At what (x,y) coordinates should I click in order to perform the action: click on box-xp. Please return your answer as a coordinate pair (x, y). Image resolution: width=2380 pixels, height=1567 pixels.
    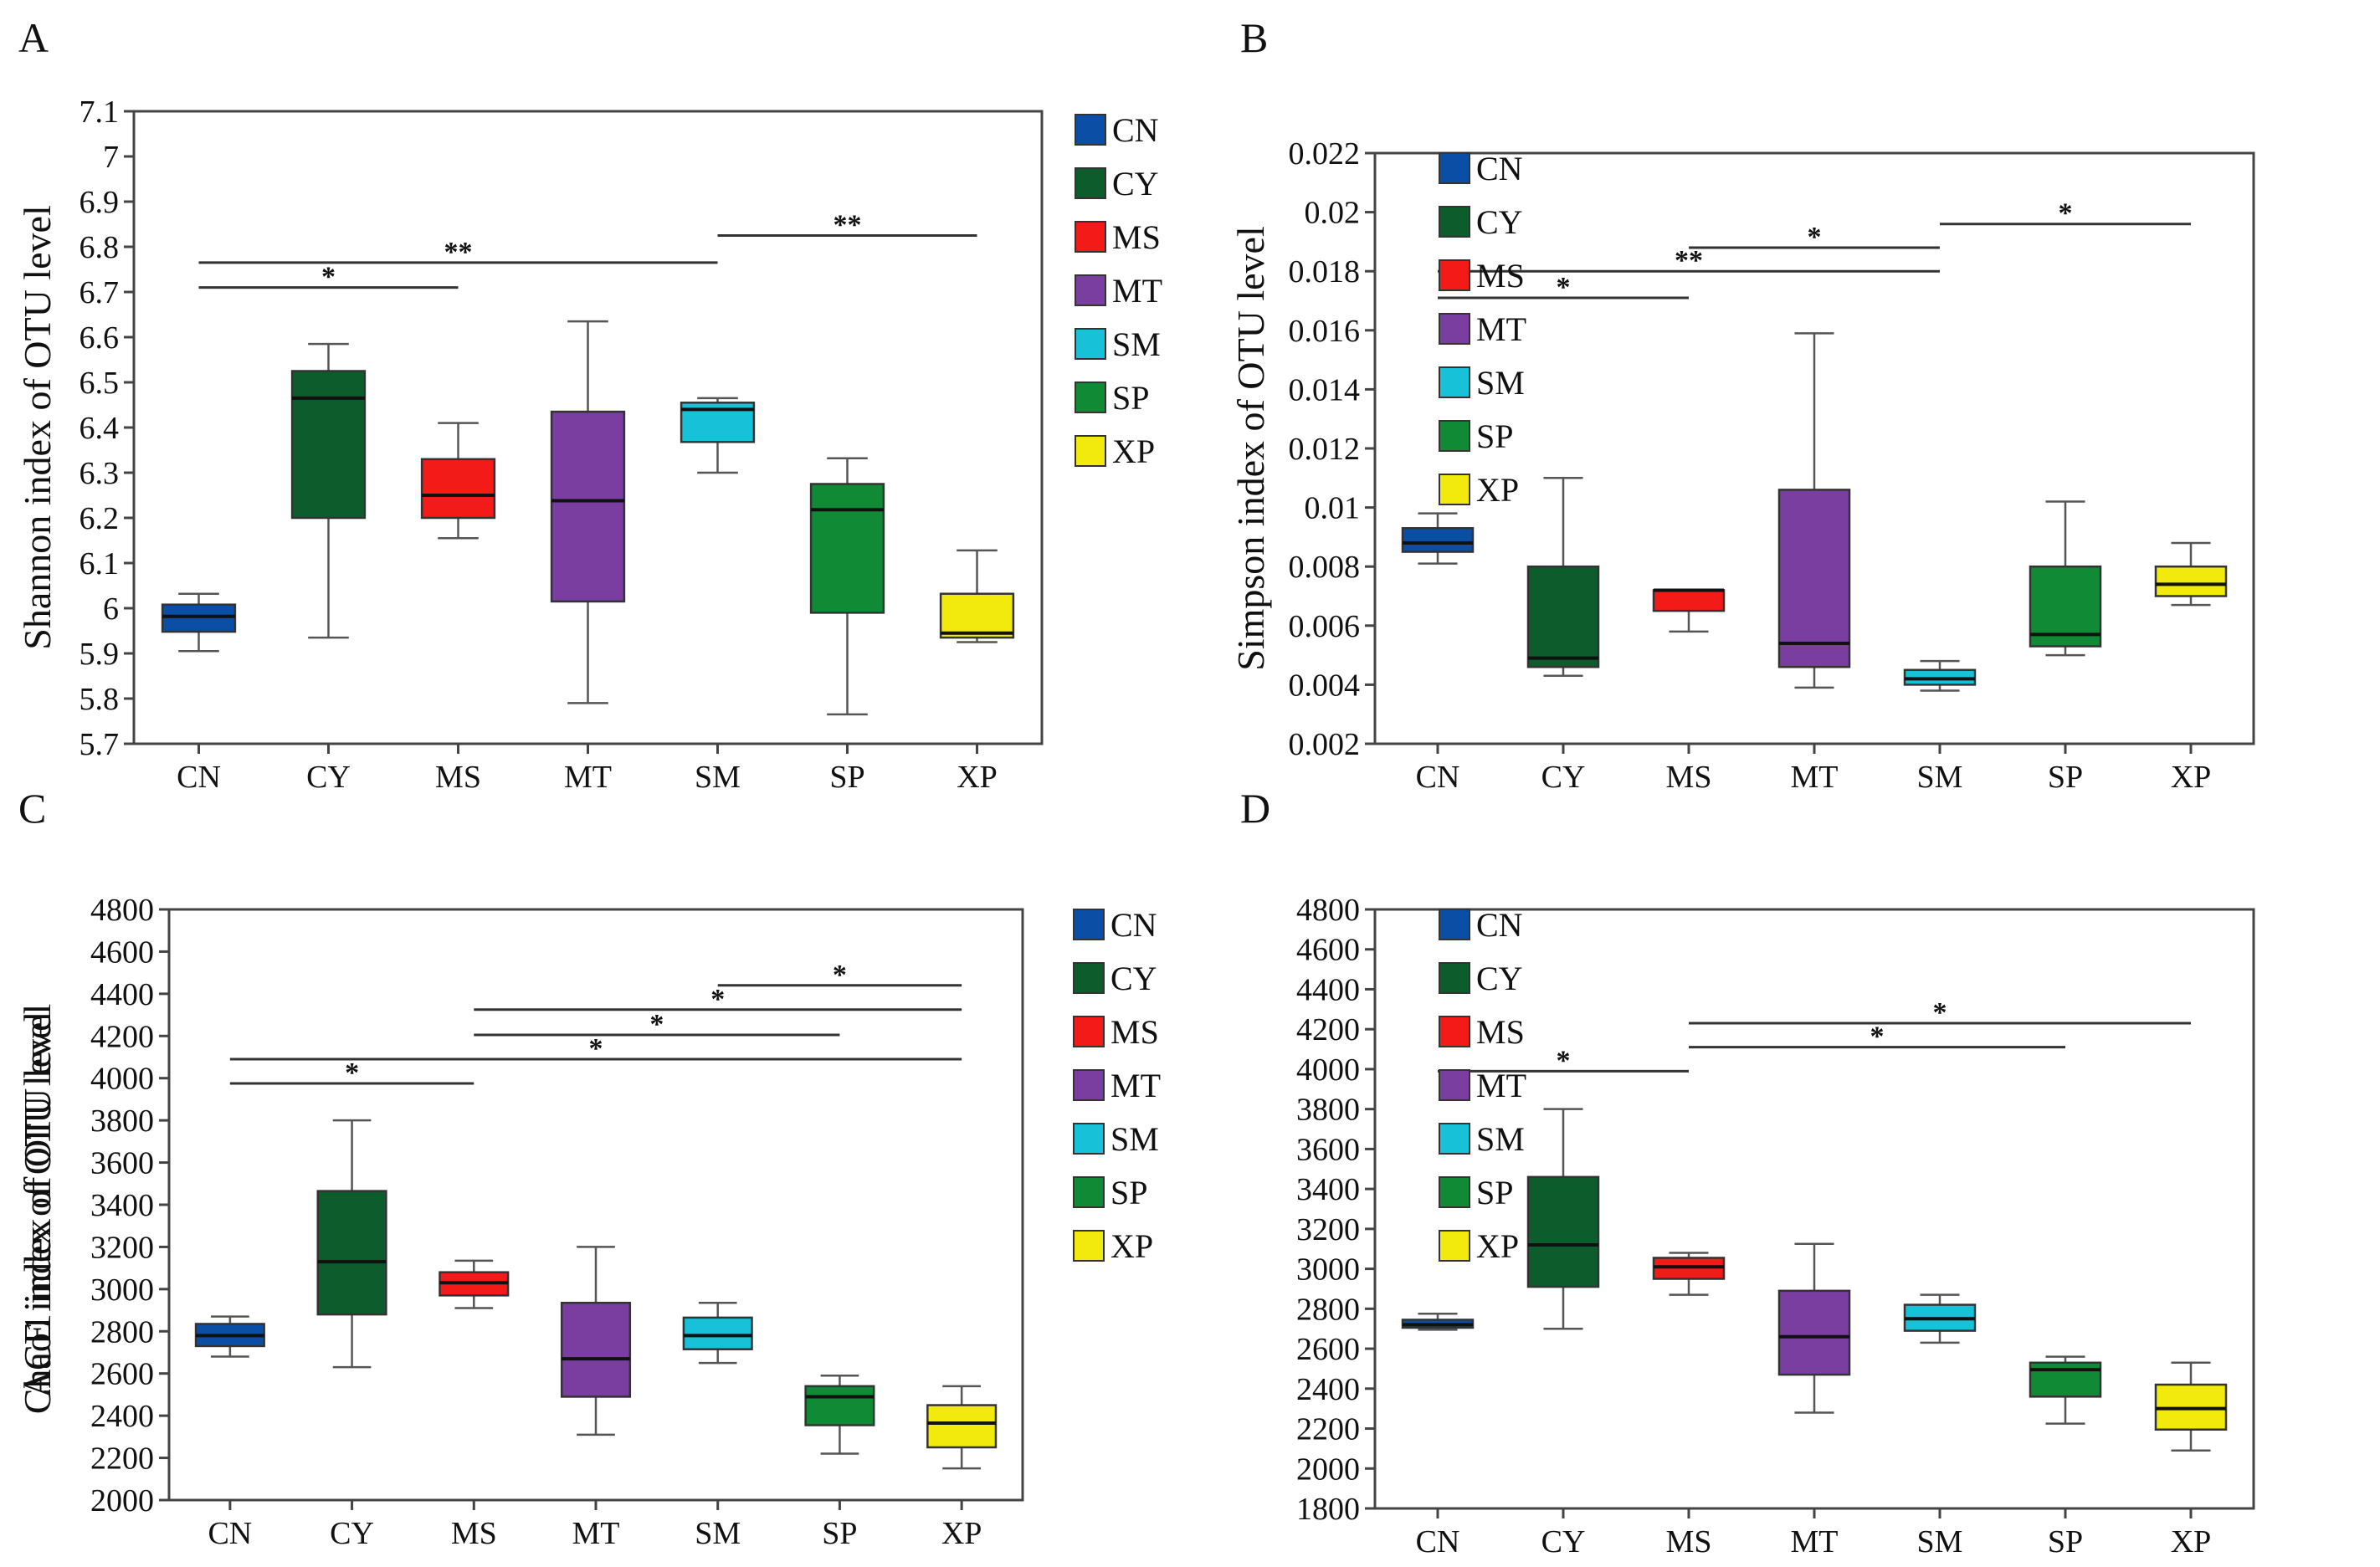
    Looking at the image, I should click on (2191, 1407).